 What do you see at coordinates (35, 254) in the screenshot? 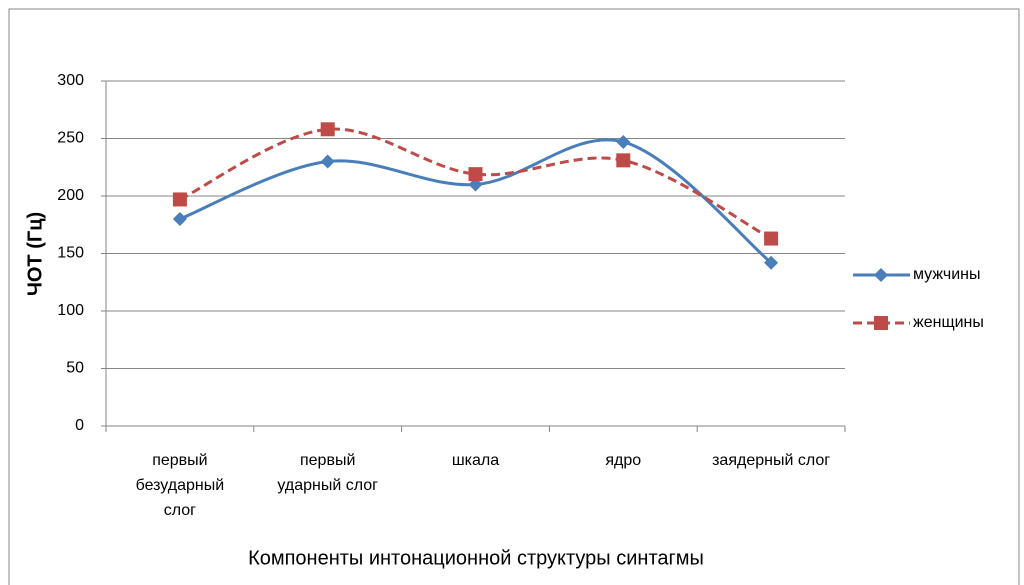
I see `y-axis-title: ЧОТ (Гц)` at bounding box center [35, 254].